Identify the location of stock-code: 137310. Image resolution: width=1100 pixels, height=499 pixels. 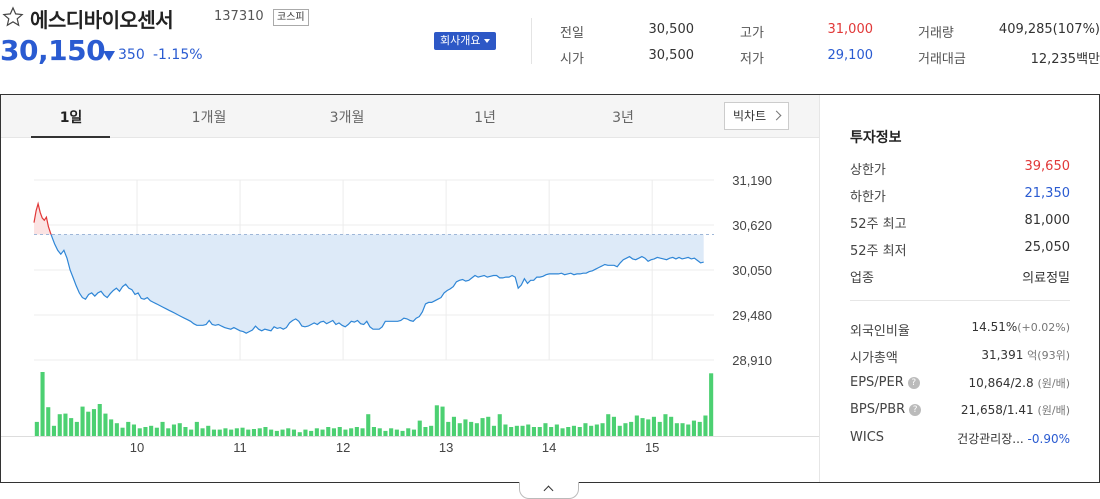
(239, 16).